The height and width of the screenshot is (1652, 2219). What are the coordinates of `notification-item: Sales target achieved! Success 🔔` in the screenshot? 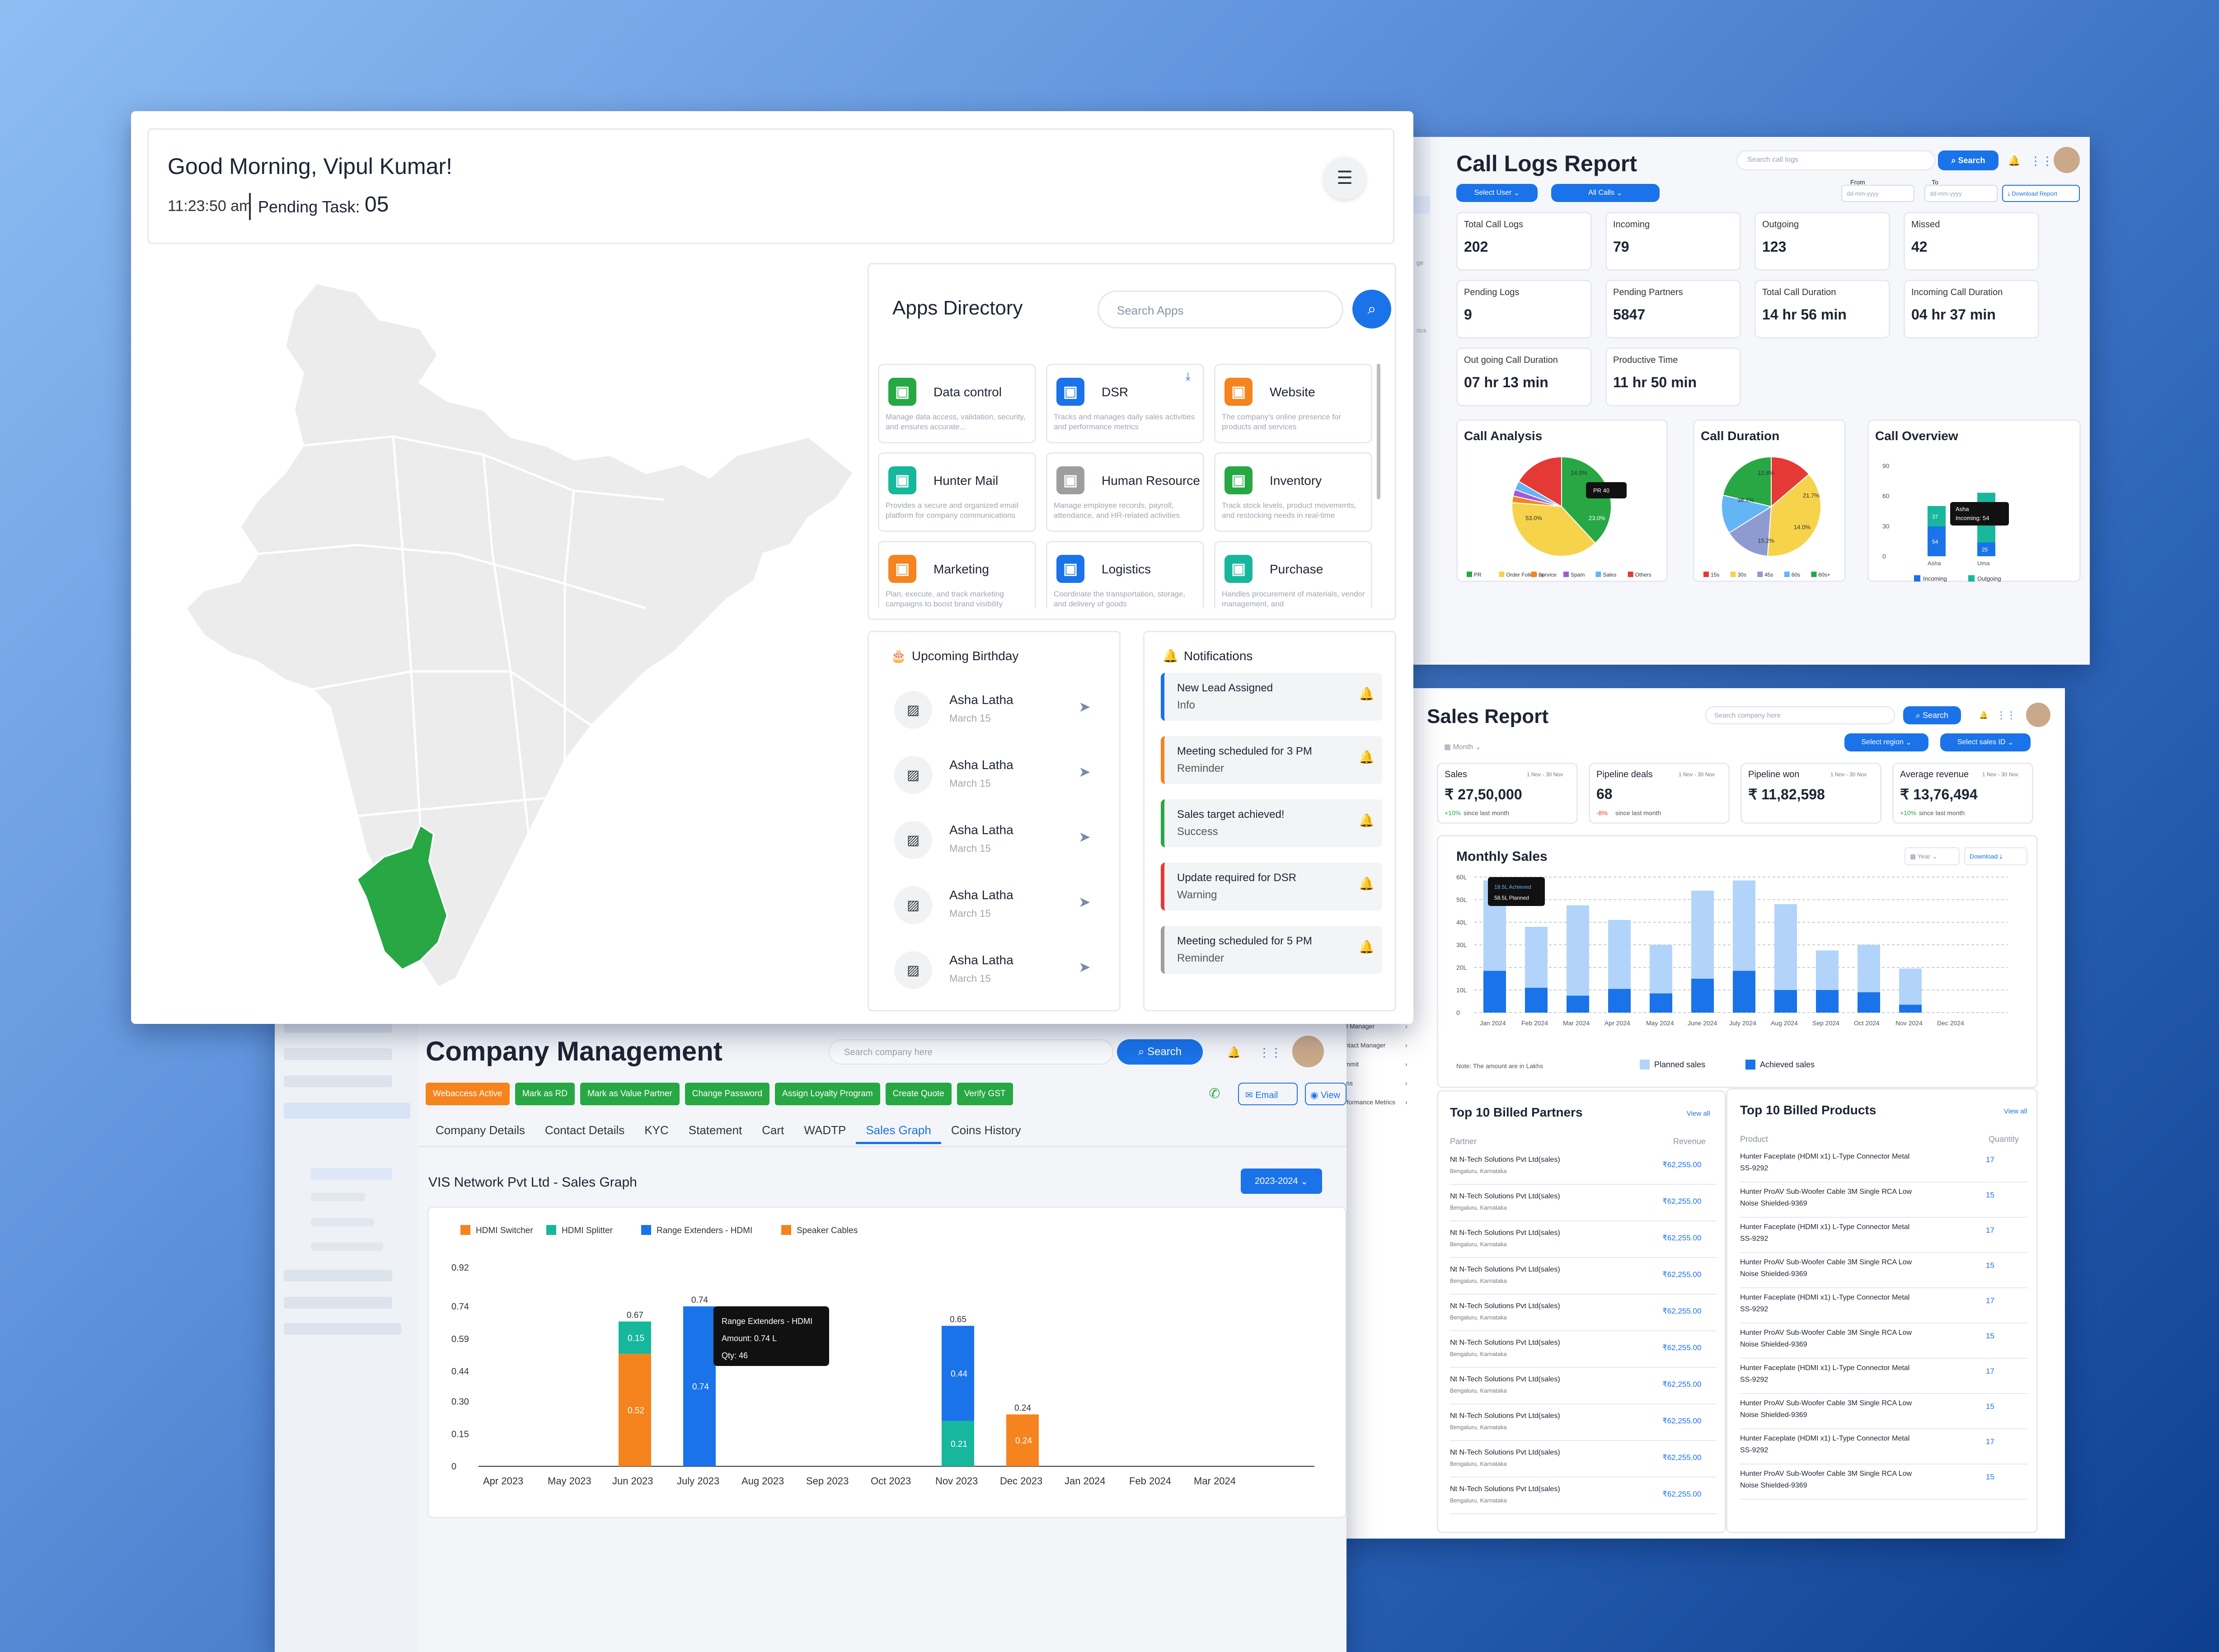 It's located at (1271, 823).